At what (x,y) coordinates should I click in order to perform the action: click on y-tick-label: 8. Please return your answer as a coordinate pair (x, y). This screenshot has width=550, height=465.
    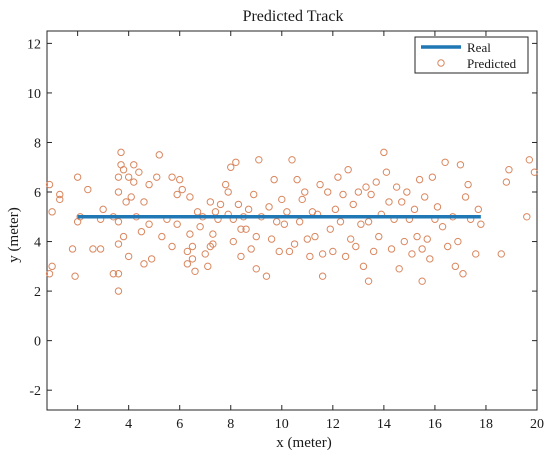
    Looking at the image, I should click on (37, 143).